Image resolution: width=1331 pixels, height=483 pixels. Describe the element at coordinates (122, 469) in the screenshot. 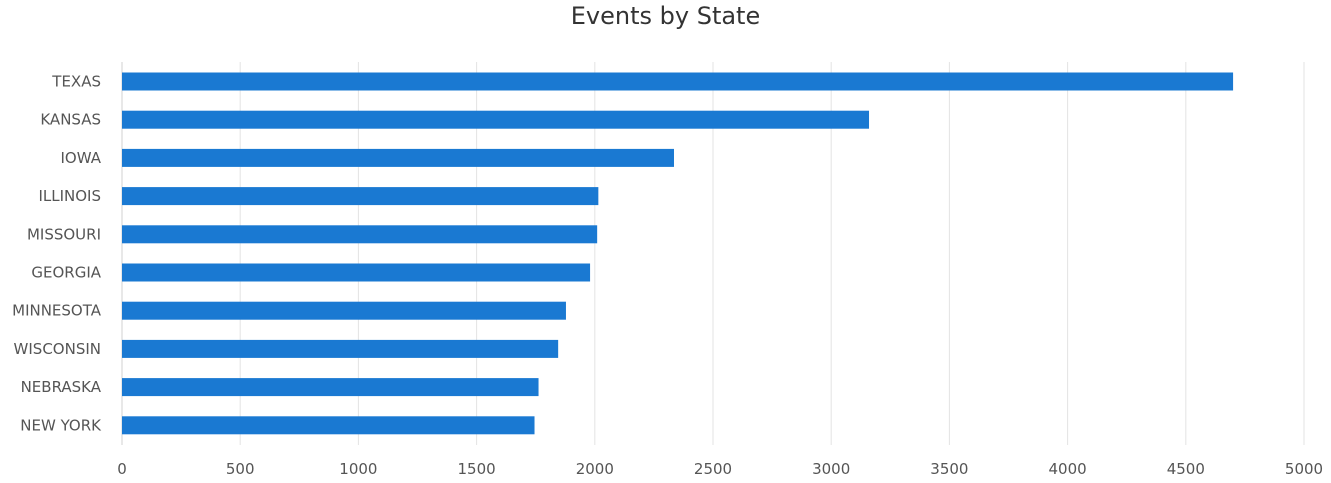

I see `x-tick-label: 0` at that location.